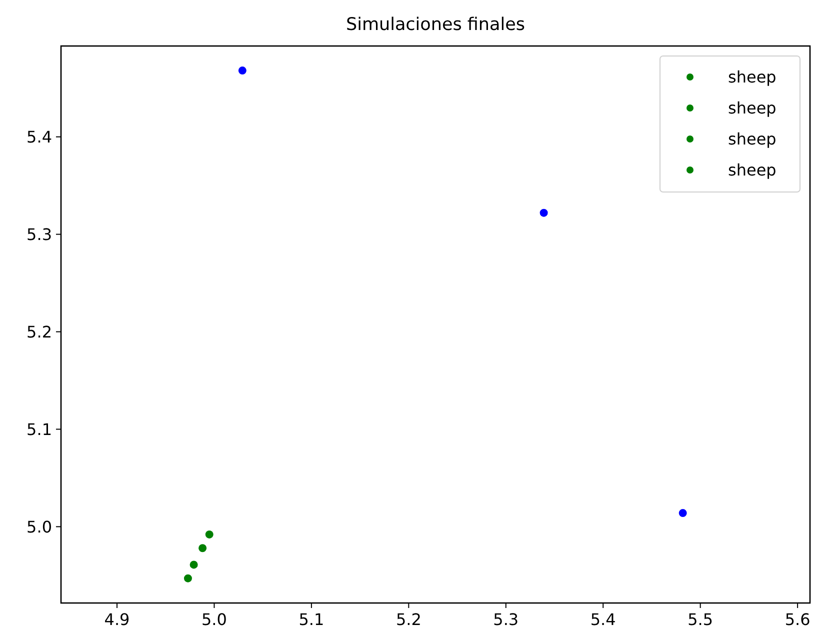 This screenshot has width=814, height=639. What do you see at coordinates (506, 619) in the screenshot?
I see `x-tick-label: 5.3` at bounding box center [506, 619].